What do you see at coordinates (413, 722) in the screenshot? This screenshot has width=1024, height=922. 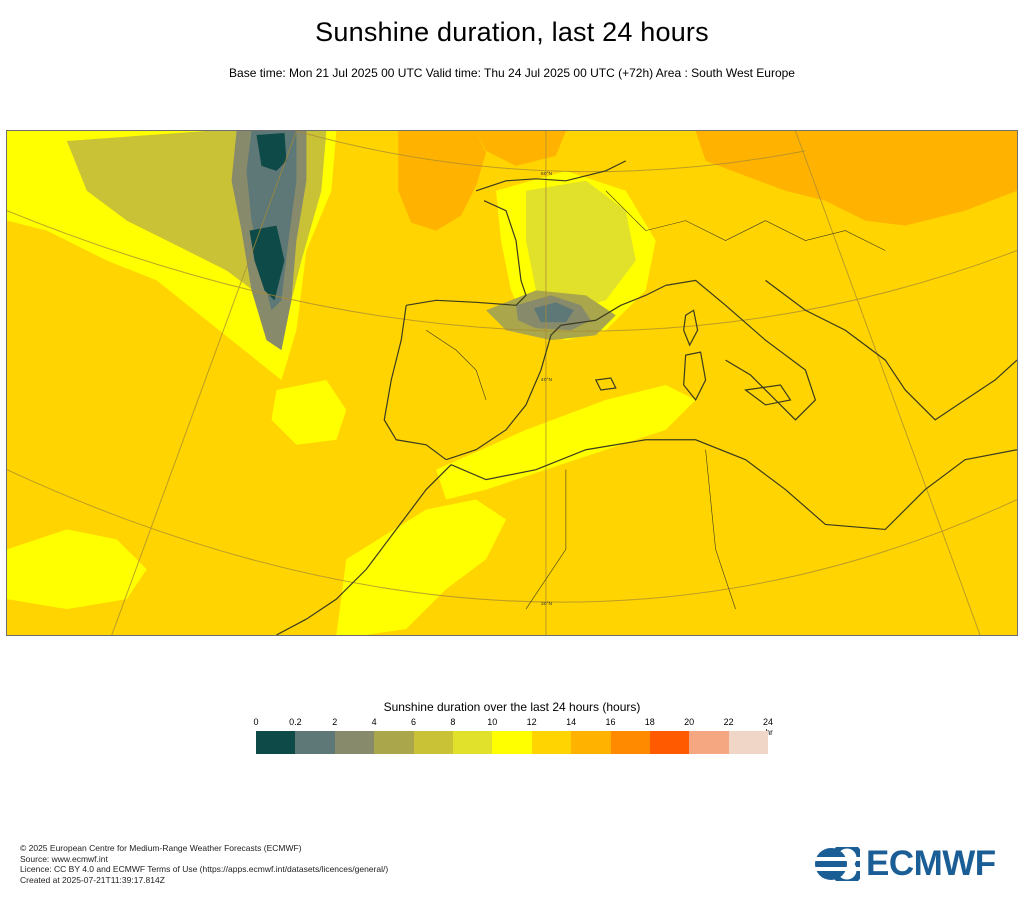 I see `legend-tick-4: 6` at bounding box center [413, 722].